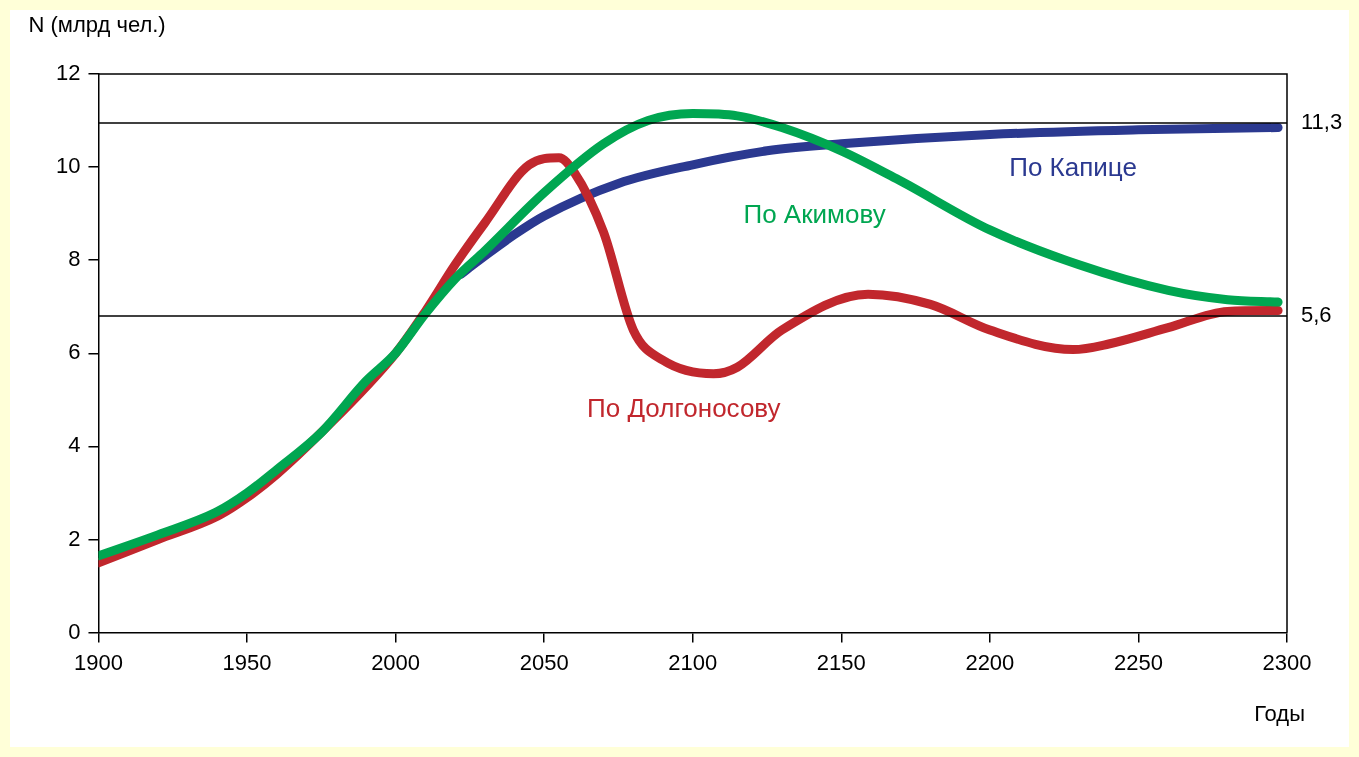  I want to click on annotation: 11,3, so click(1322, 121).